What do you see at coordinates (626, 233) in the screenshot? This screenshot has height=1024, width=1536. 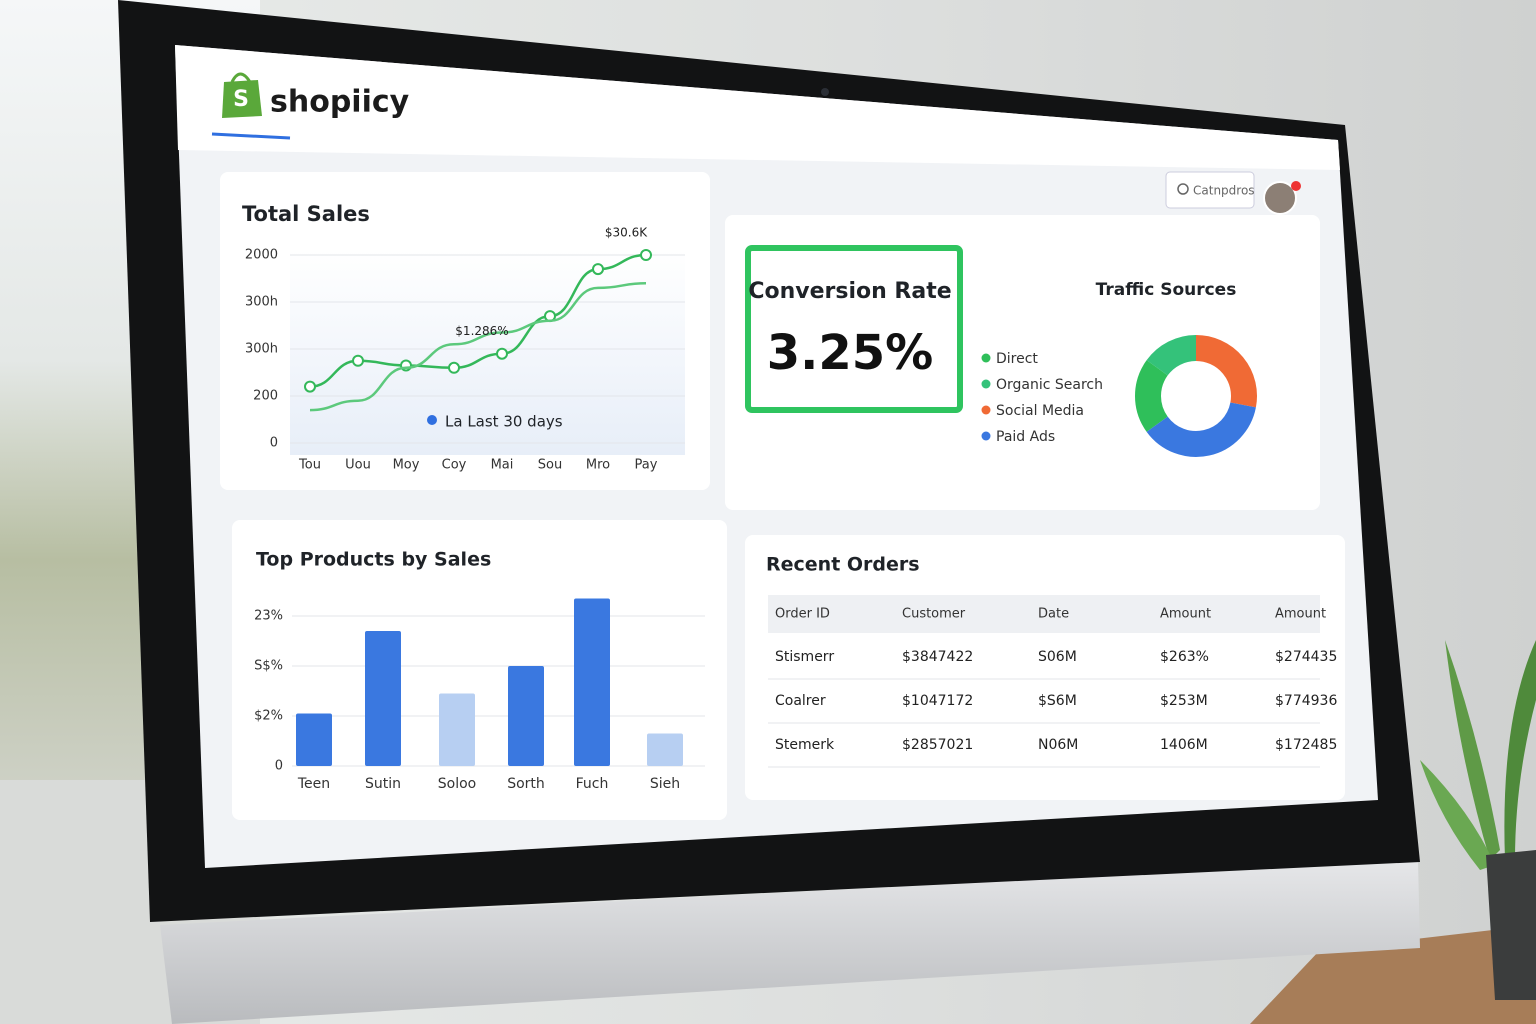 I see `annotation: $30.6K` at bounding box center [626, 233].